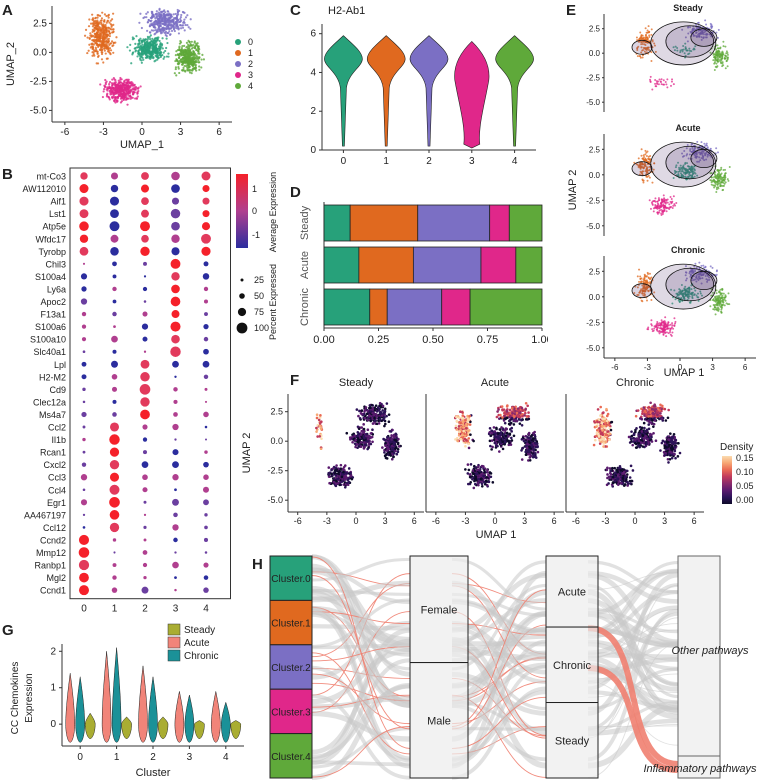 The width and height of the screenshot is (764, 782). I want to click on d-bar-segment, so click(529, 265).